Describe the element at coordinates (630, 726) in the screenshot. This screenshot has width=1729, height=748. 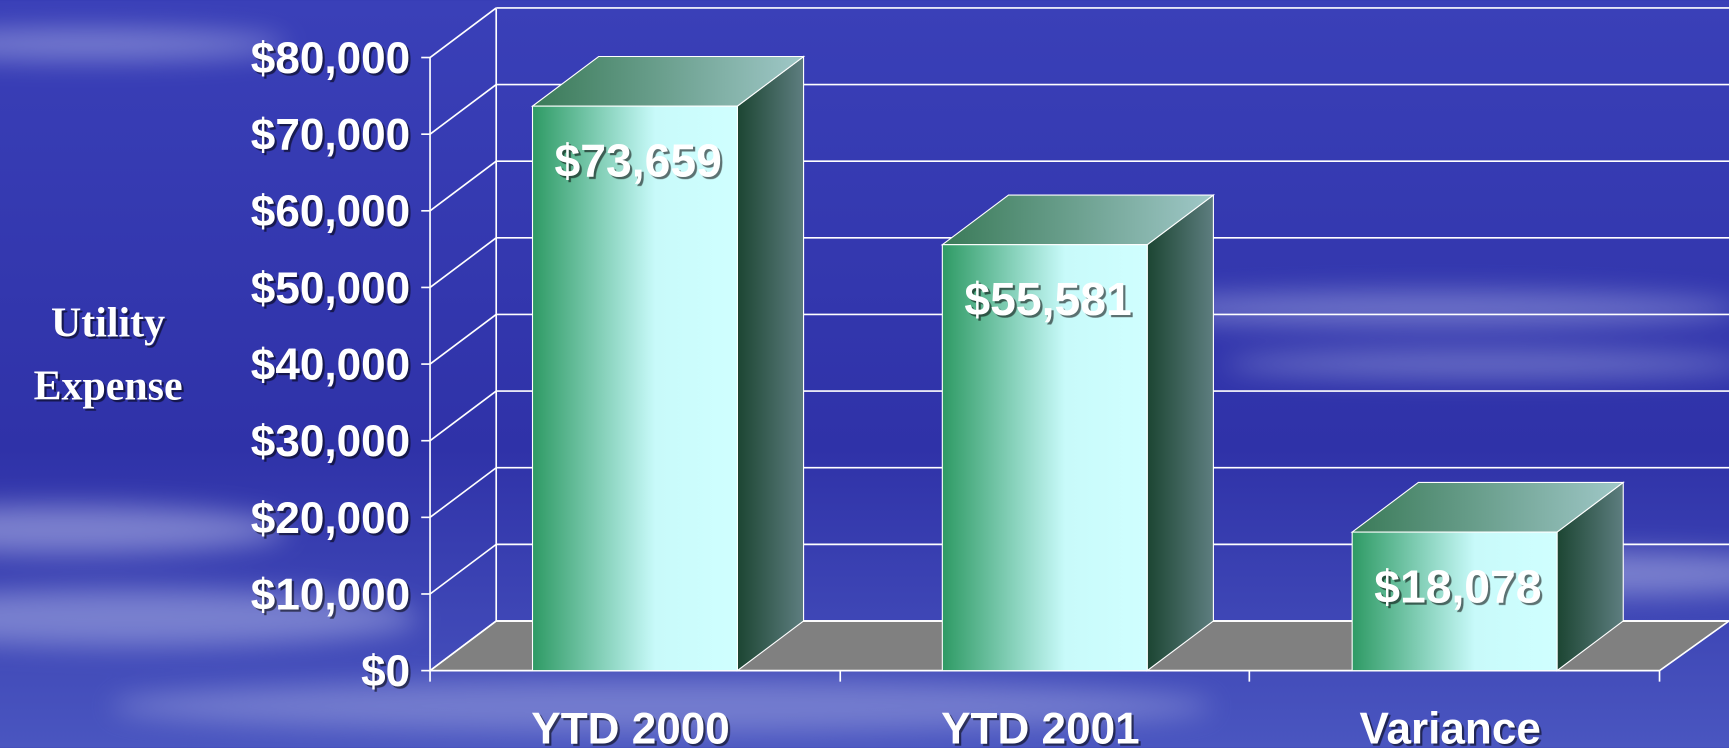
I see `x-tick-label: YTD 2000` at that location.